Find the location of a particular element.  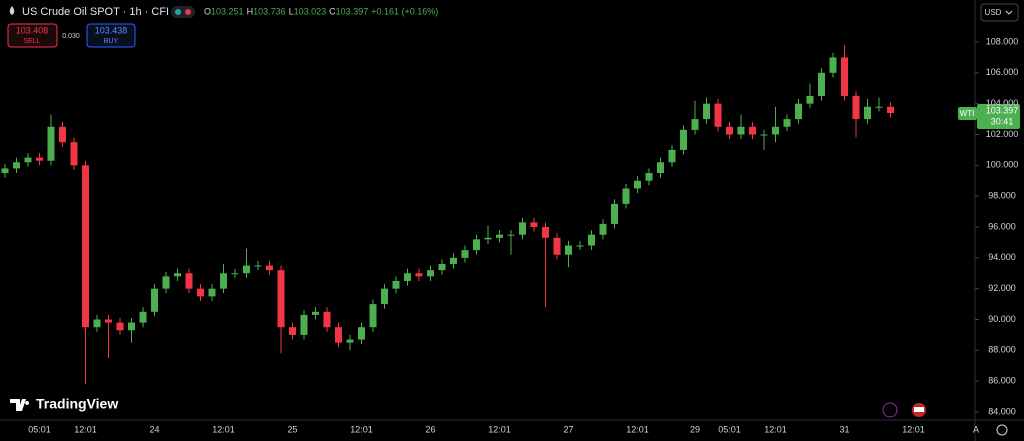

x-tick-label: 31 is located at coordinates (844, 429).